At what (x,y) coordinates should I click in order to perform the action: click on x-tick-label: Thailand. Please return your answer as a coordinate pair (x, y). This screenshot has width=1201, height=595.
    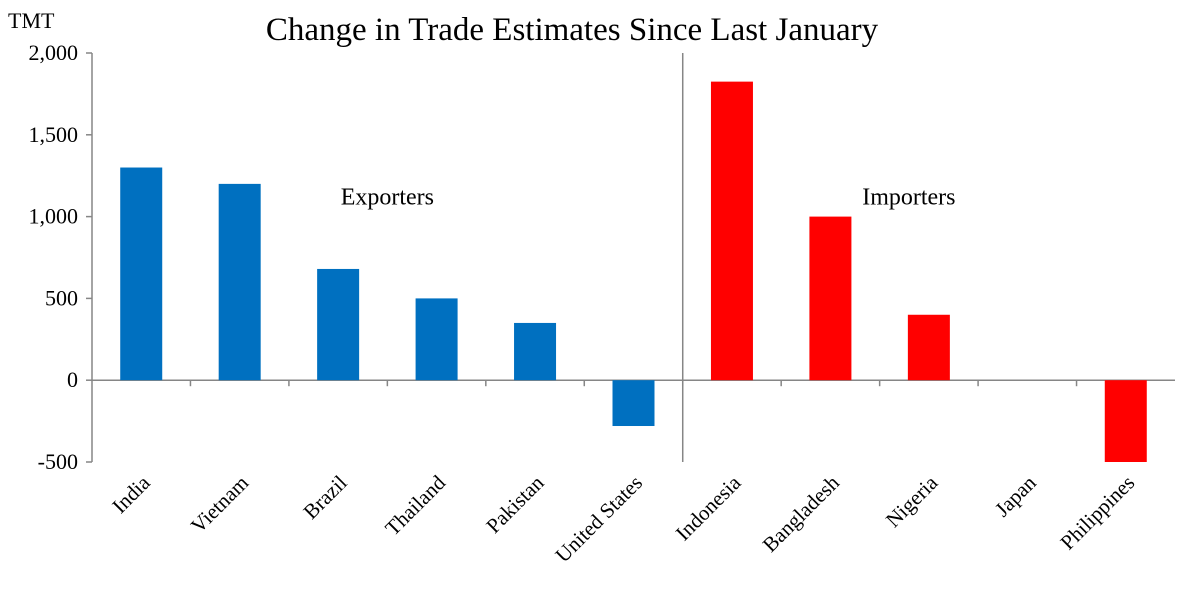
    Looking at the image, I should click on (415, 505).